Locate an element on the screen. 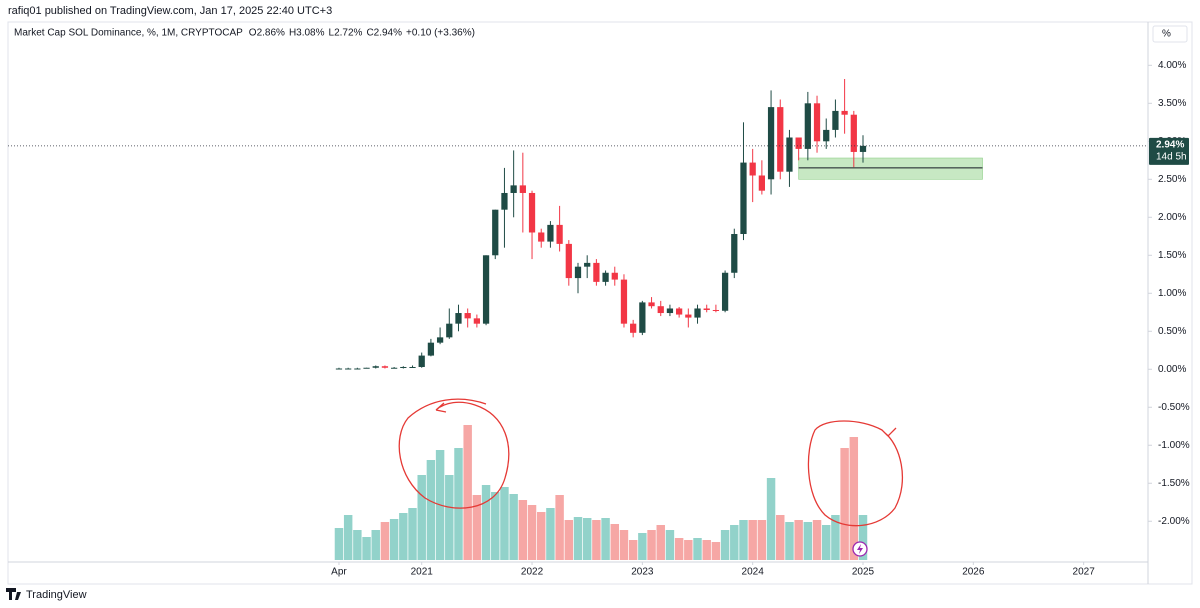  x-tick-label: 2025 is located at coordinates (863, 572).